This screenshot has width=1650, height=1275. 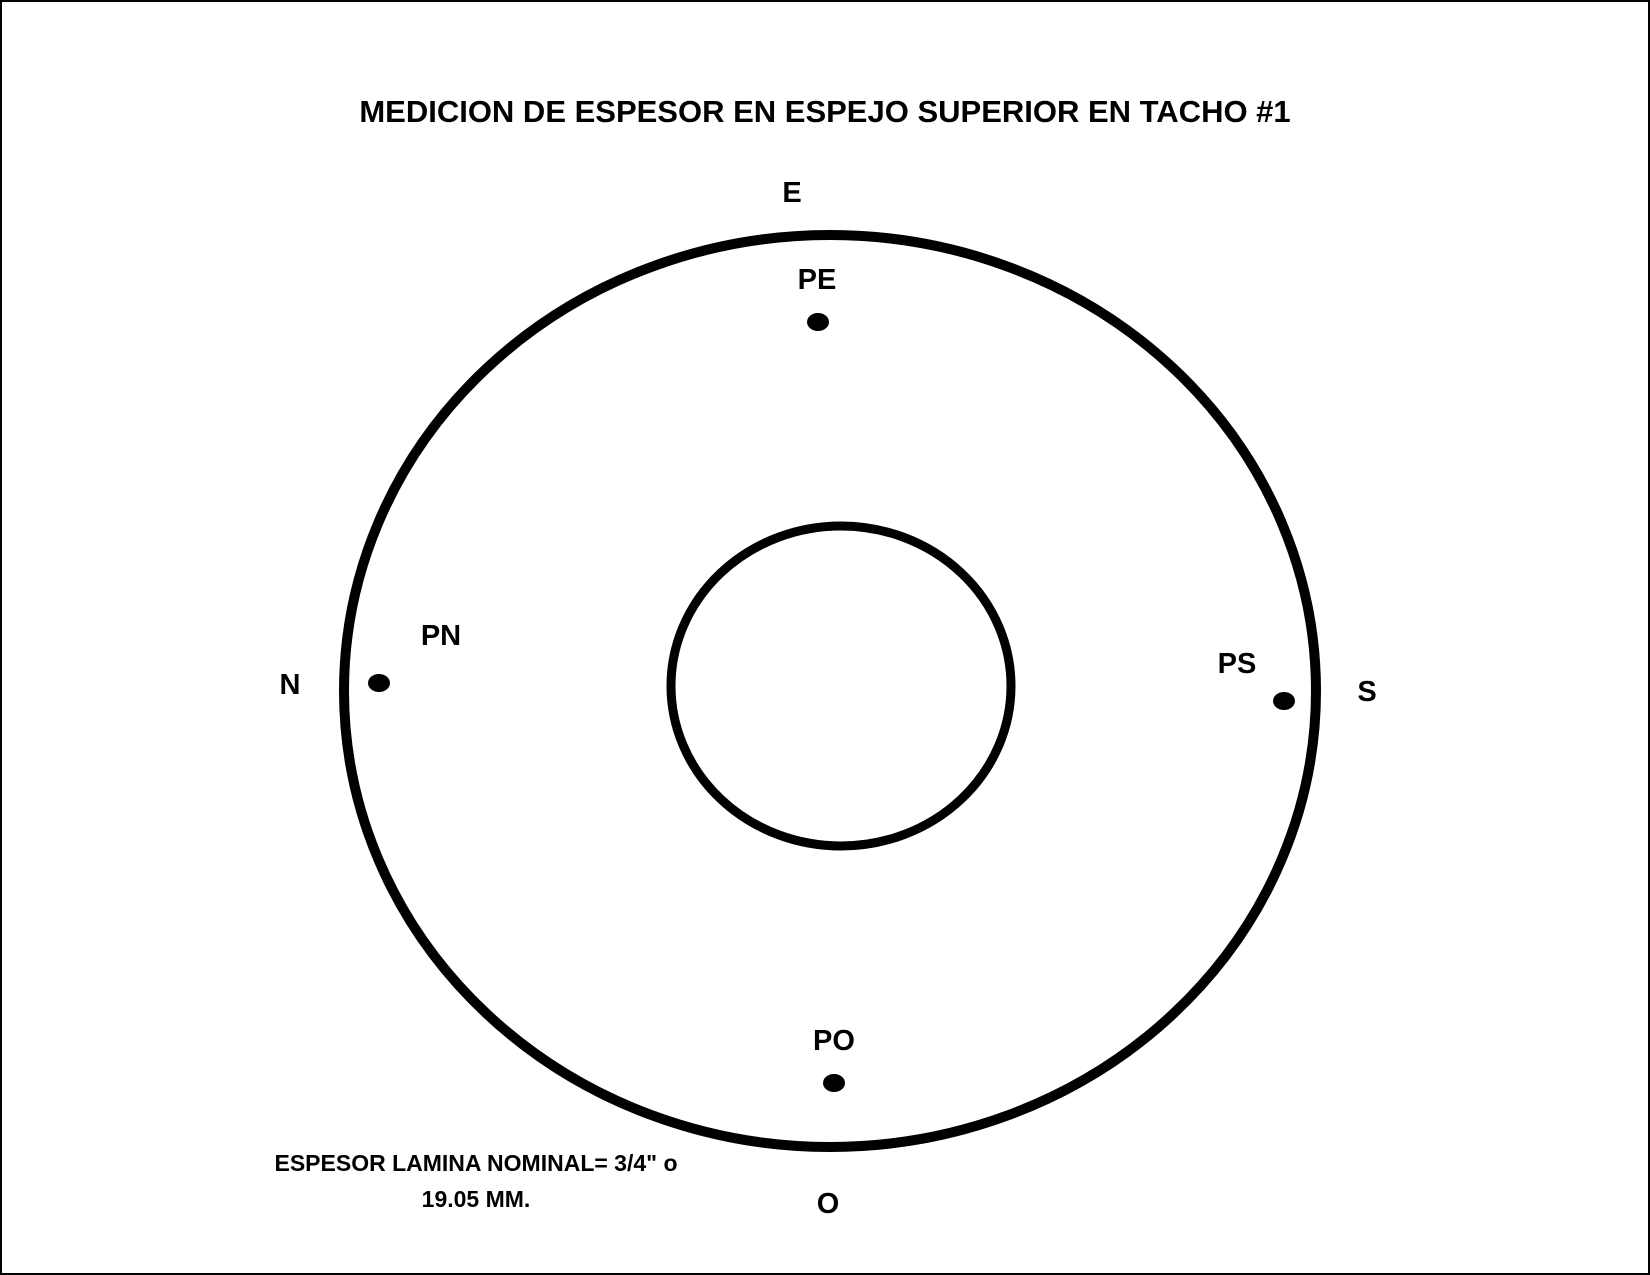 What do you see at coordinates (828, 1204) in the screenshot?
I see `direction-west-label: O` at bounding box center [828, 1204].